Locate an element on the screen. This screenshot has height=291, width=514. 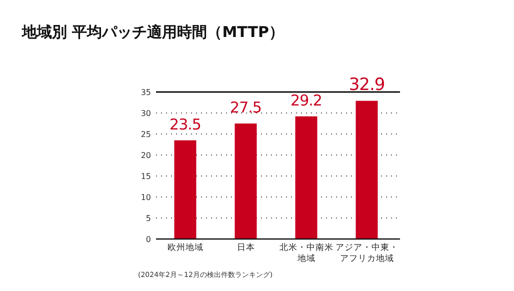
data-label: 23.5 is located at coordinates (185, 124).